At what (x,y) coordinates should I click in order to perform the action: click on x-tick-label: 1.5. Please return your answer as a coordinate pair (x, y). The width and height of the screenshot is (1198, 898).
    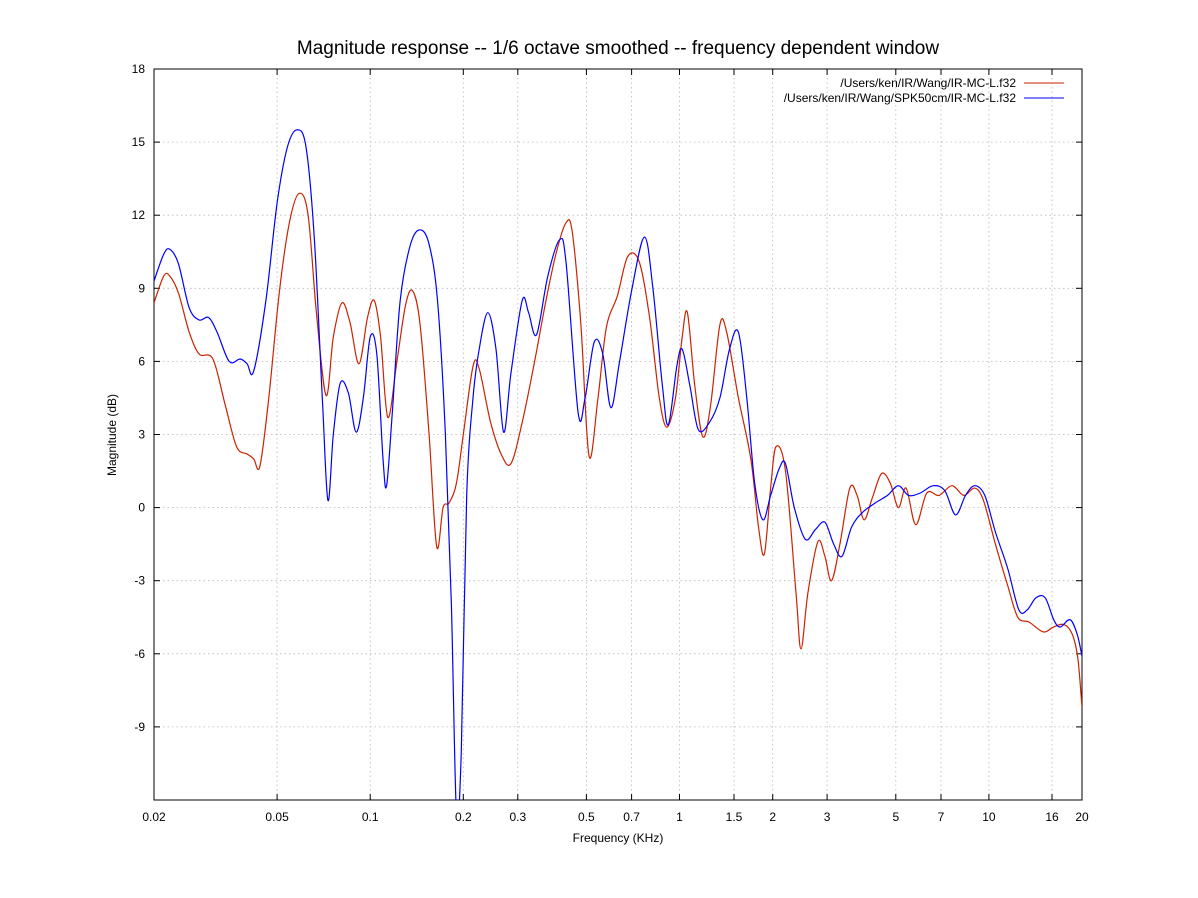
    Looking at the image, I should click on (734, 817).